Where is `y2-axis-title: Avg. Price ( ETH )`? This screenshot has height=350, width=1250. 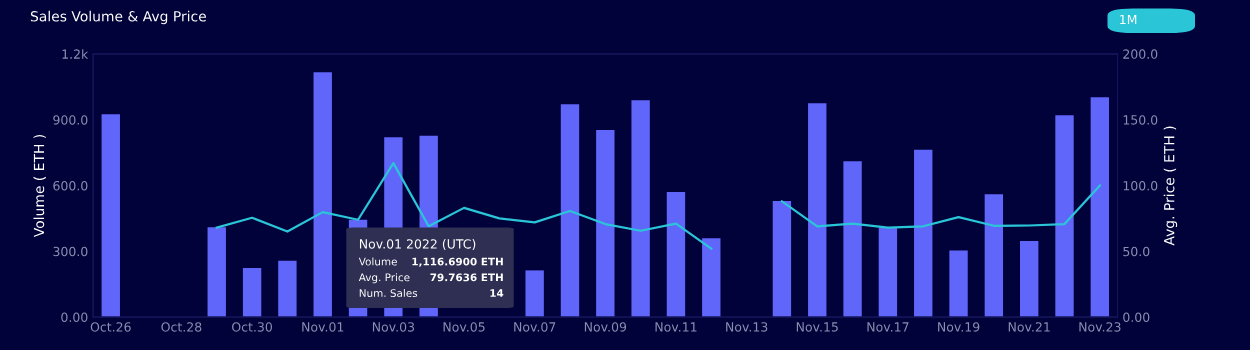 y2-axis-title: Avg. Price ( ETH ) is located at coordinates (1170, 186).